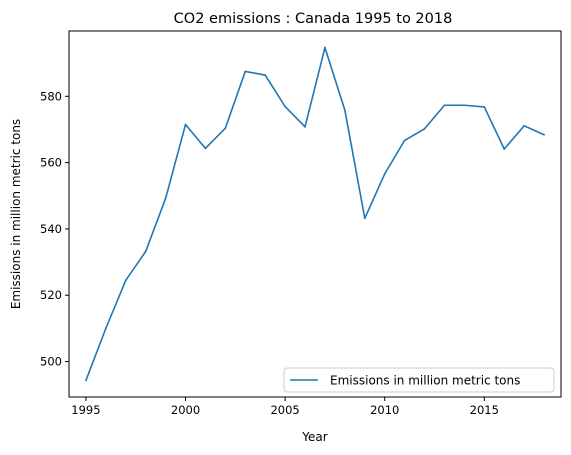 This screenshot has height=455, width=571. I want to click on y-tick-label: 540, so click(51, 229).